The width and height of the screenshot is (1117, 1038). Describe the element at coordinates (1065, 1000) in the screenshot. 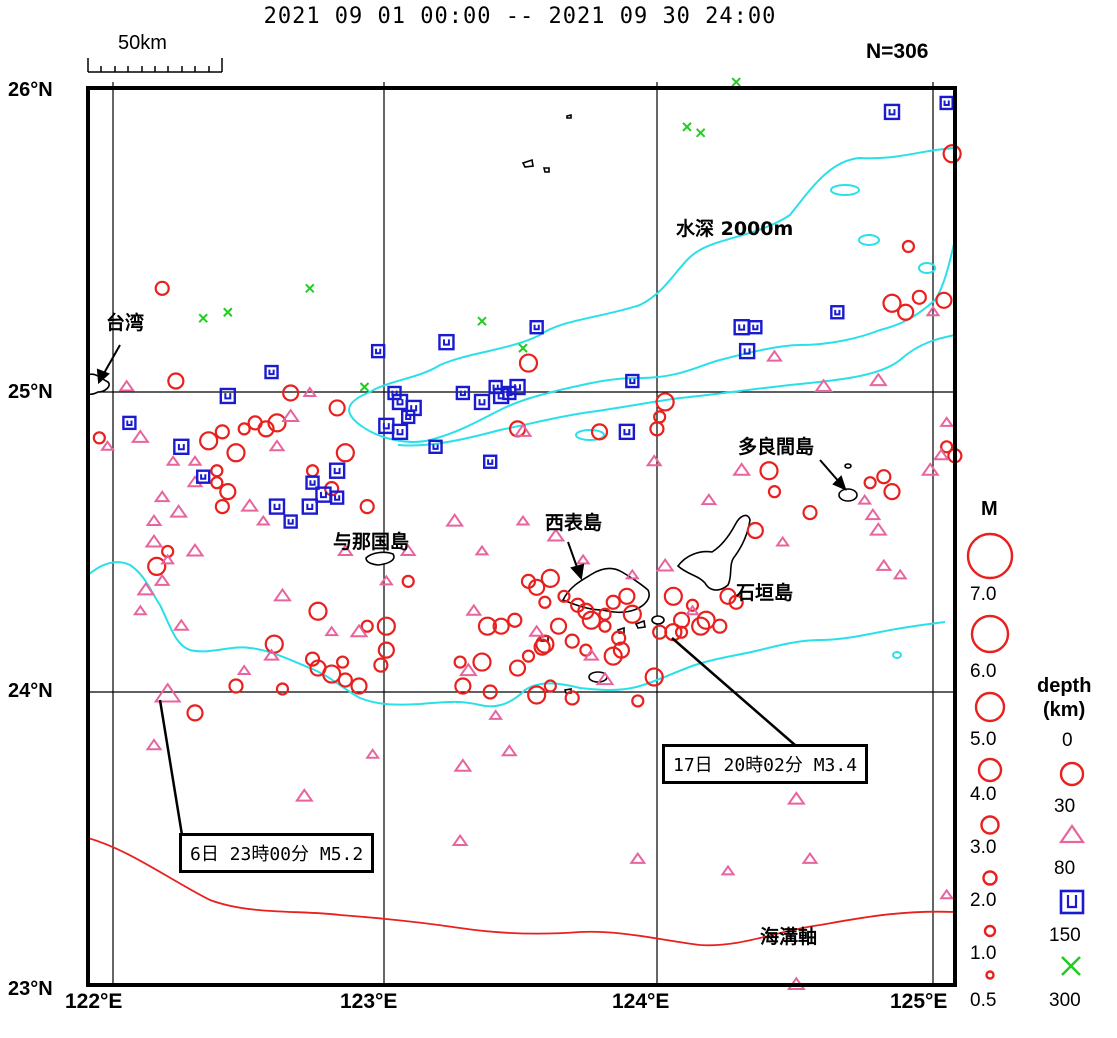

I see `legend-depth-300: 300` at that location.